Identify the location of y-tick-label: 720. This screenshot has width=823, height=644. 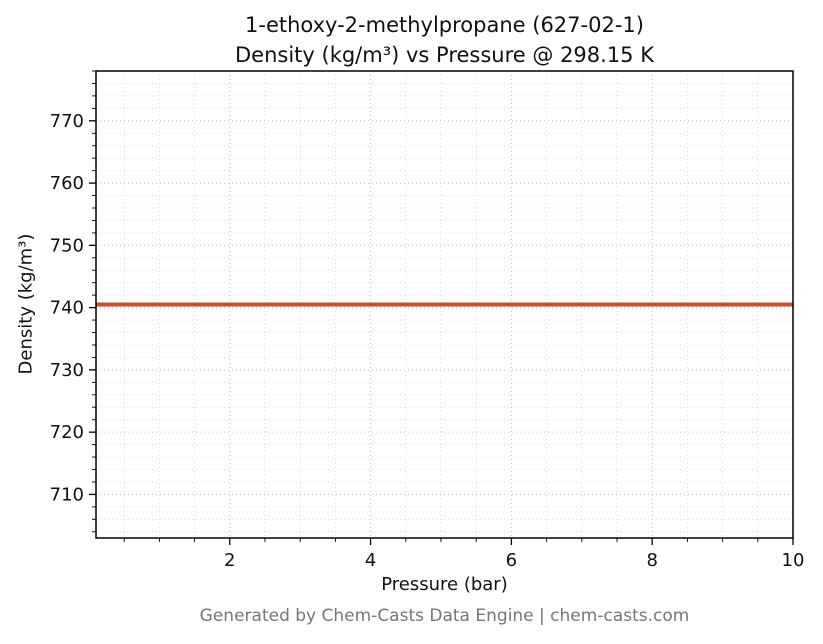
(67, 432).